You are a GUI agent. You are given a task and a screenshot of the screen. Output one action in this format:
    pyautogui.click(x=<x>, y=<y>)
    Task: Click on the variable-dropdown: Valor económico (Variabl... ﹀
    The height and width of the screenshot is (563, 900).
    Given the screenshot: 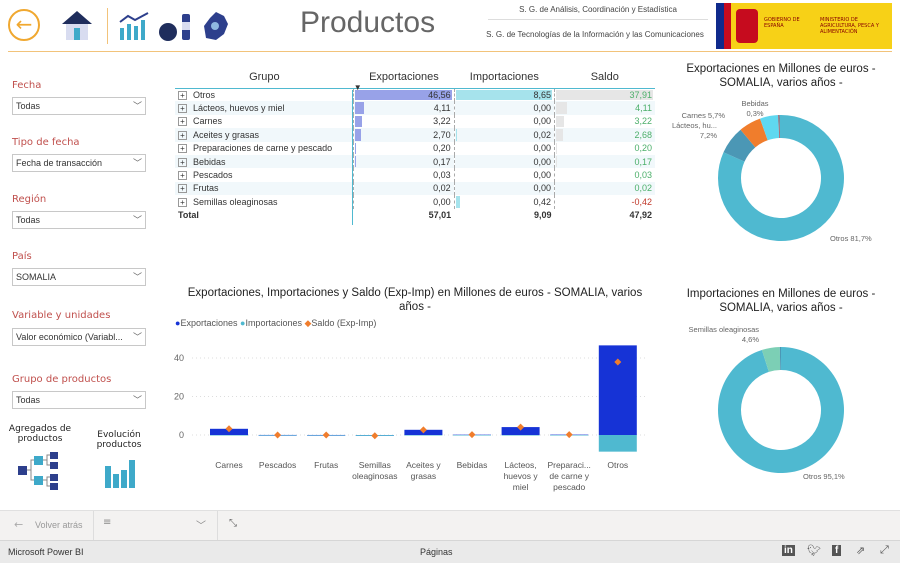 What is the action you would take?
    pyautogui.click(x=79, y=337)
    